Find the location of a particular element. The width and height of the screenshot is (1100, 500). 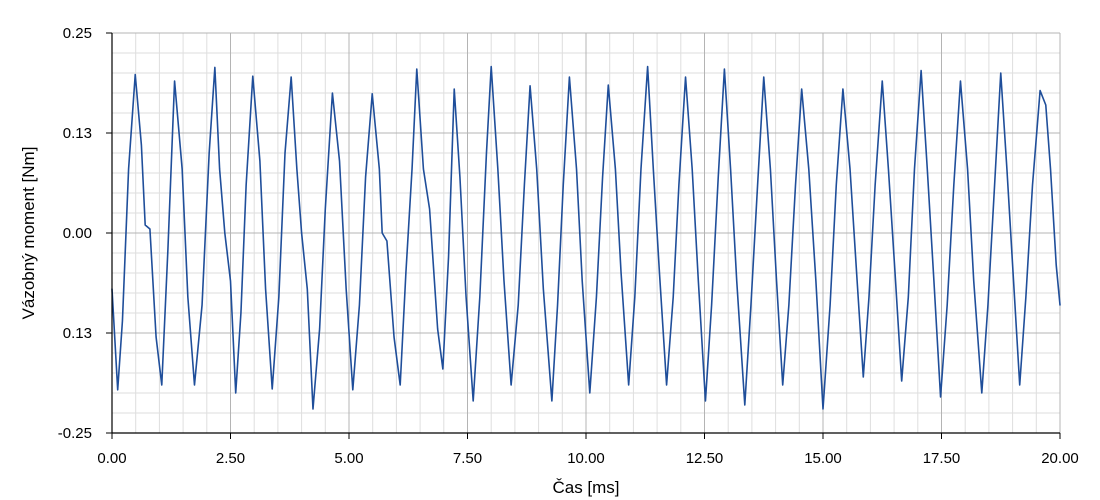

x-axis-tick-label: 20.00 is located at coordinates (1060, 458).